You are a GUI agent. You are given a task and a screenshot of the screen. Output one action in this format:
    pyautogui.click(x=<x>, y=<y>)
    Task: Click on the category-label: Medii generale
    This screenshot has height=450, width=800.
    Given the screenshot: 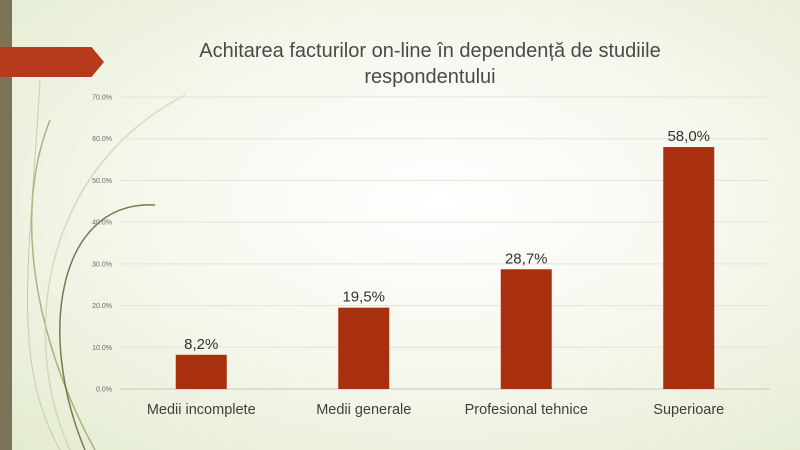 What is the action you would take?
    pyautogui.click(x=363, y=410)
    